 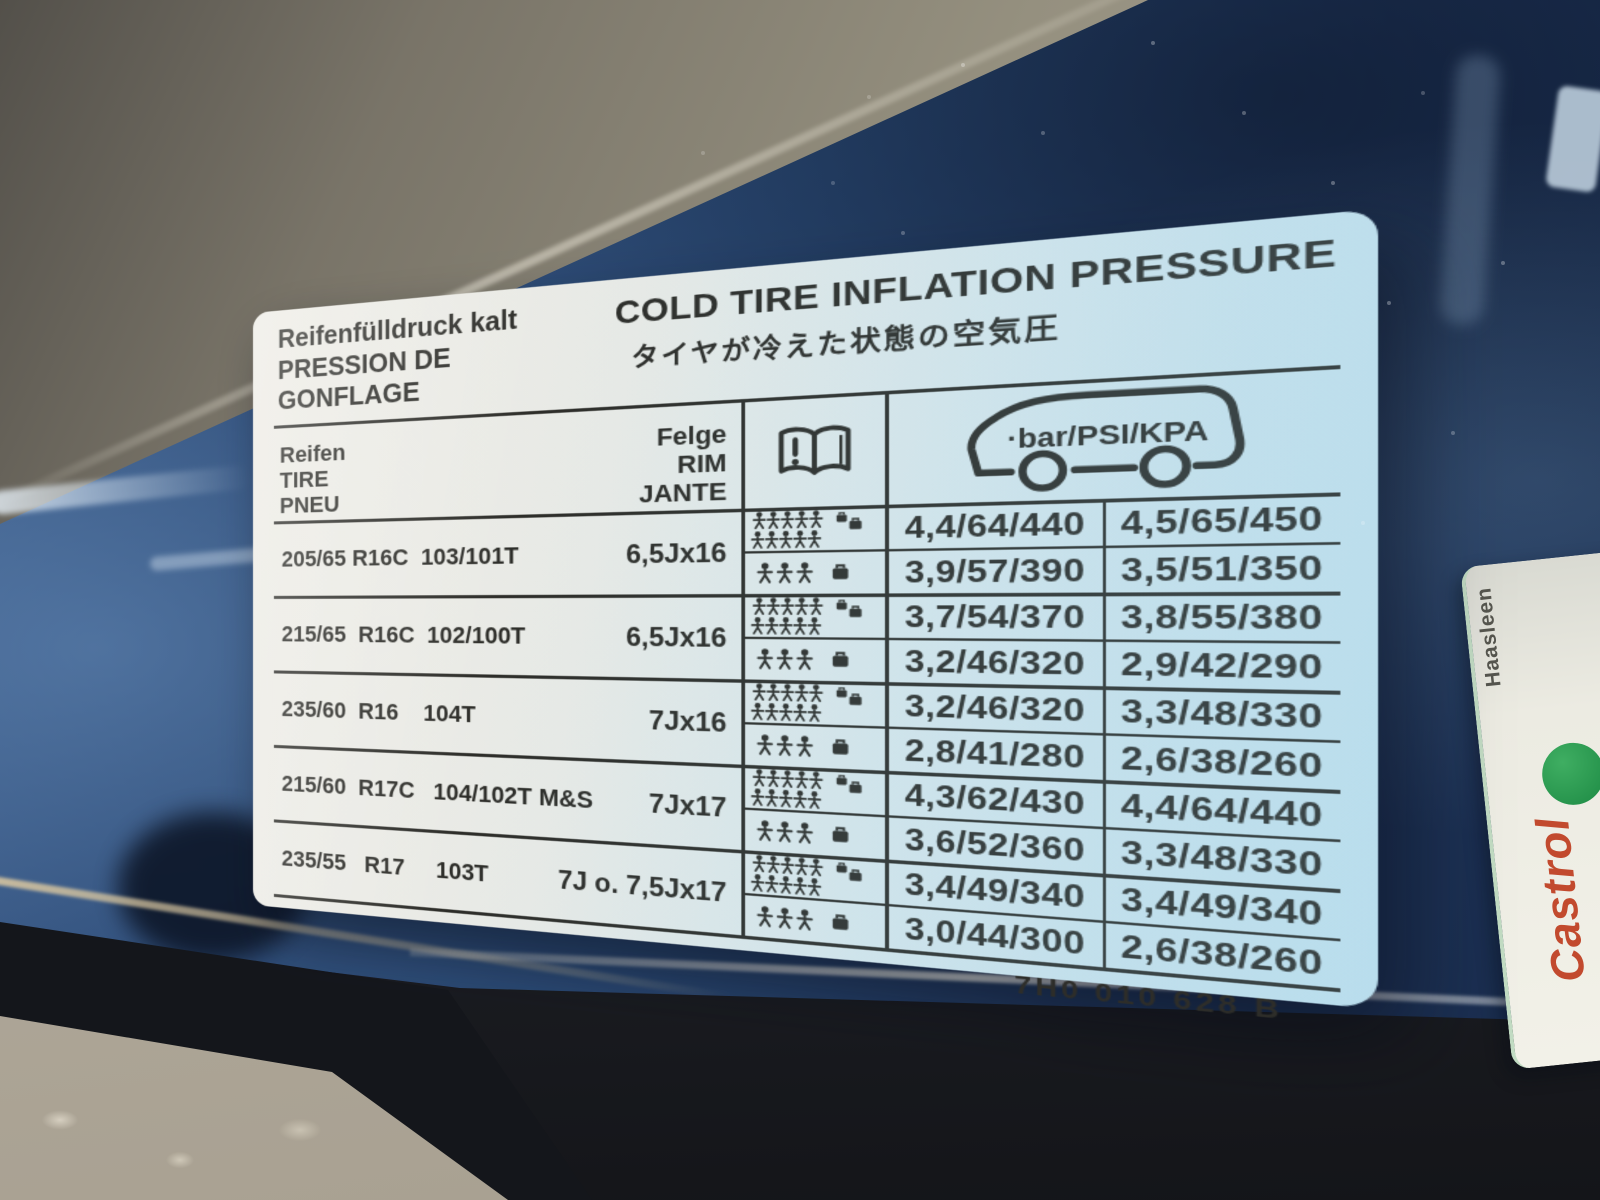 What do you see at coordinates (432, 554) in the screenshot?
I see `tire-size-cell: 205/65 R16C 103/101T` at bounding box center [432, 554].